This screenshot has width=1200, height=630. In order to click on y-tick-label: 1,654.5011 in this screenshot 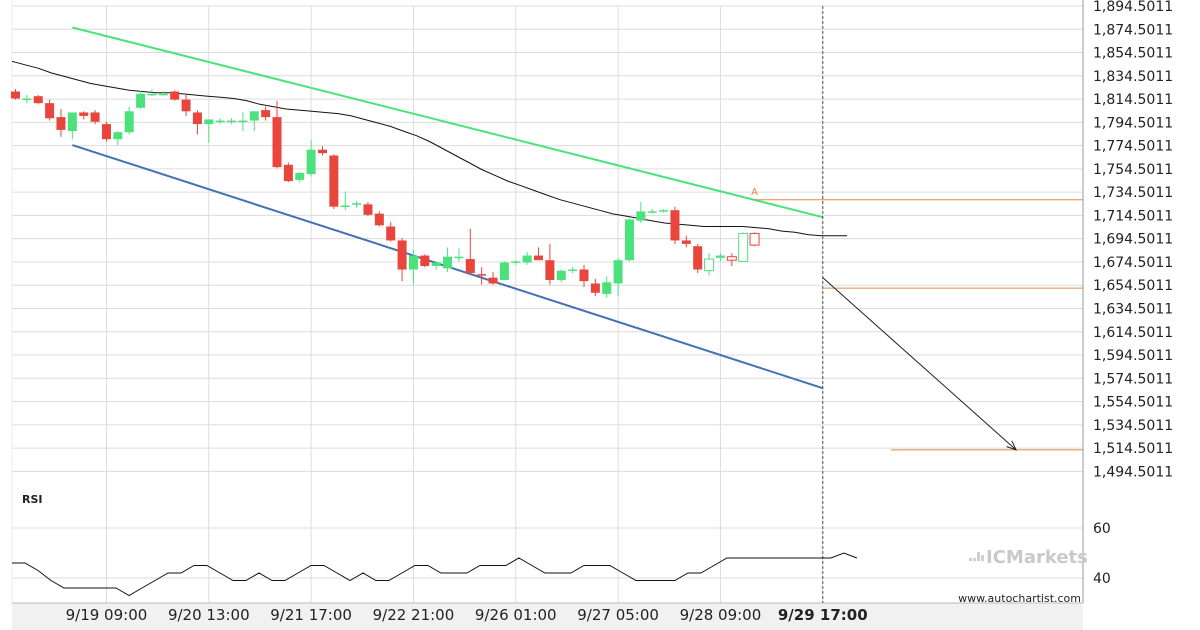, I will do `click(1133, 286)`.